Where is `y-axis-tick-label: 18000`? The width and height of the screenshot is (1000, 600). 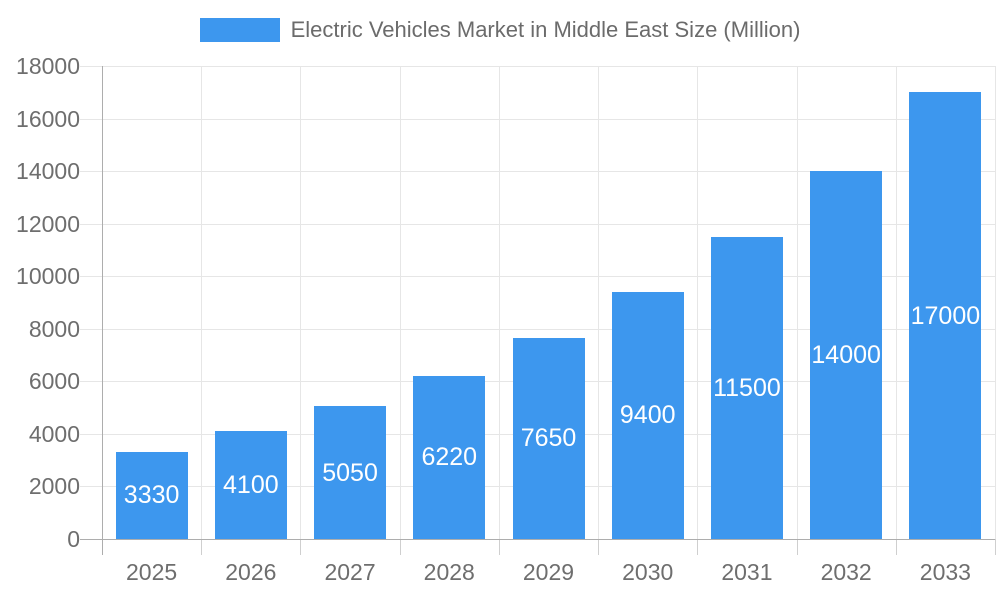
y-axis-tick-label: 18000 is located at coordinates (48, 66).